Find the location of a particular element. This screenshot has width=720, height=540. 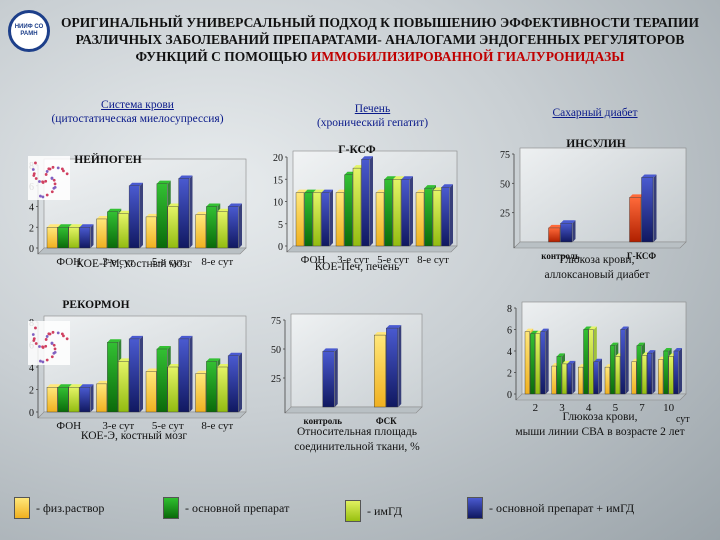

section-blood-subtitle: (цитостатическая миелосупрессия) is located at coordinates (137, 119).